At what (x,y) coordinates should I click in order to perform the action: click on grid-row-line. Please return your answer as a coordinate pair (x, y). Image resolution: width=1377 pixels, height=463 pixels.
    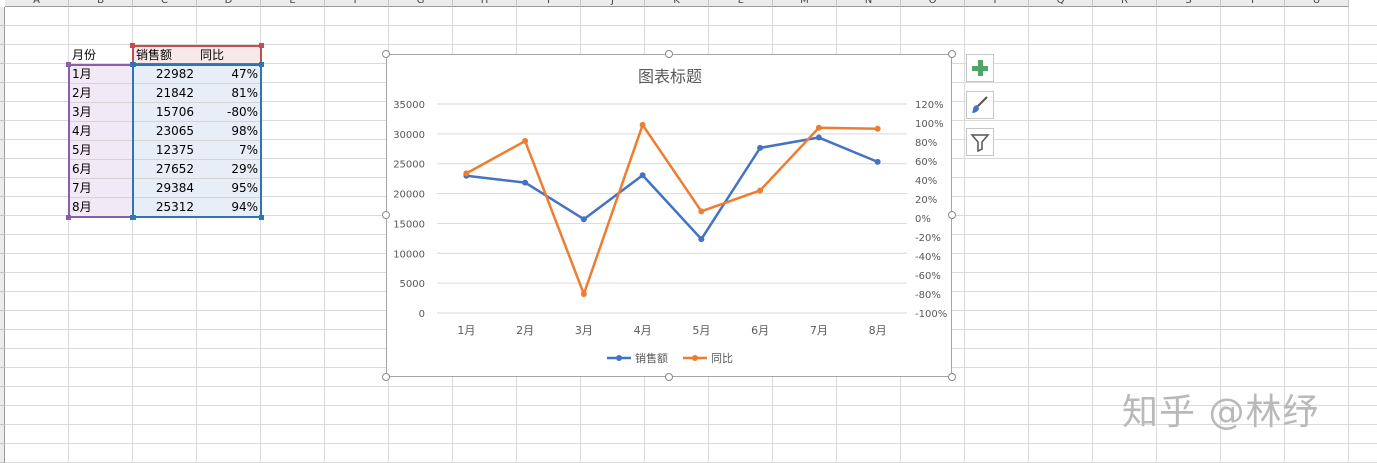
    Looking at the image, I should click on (688, 424).